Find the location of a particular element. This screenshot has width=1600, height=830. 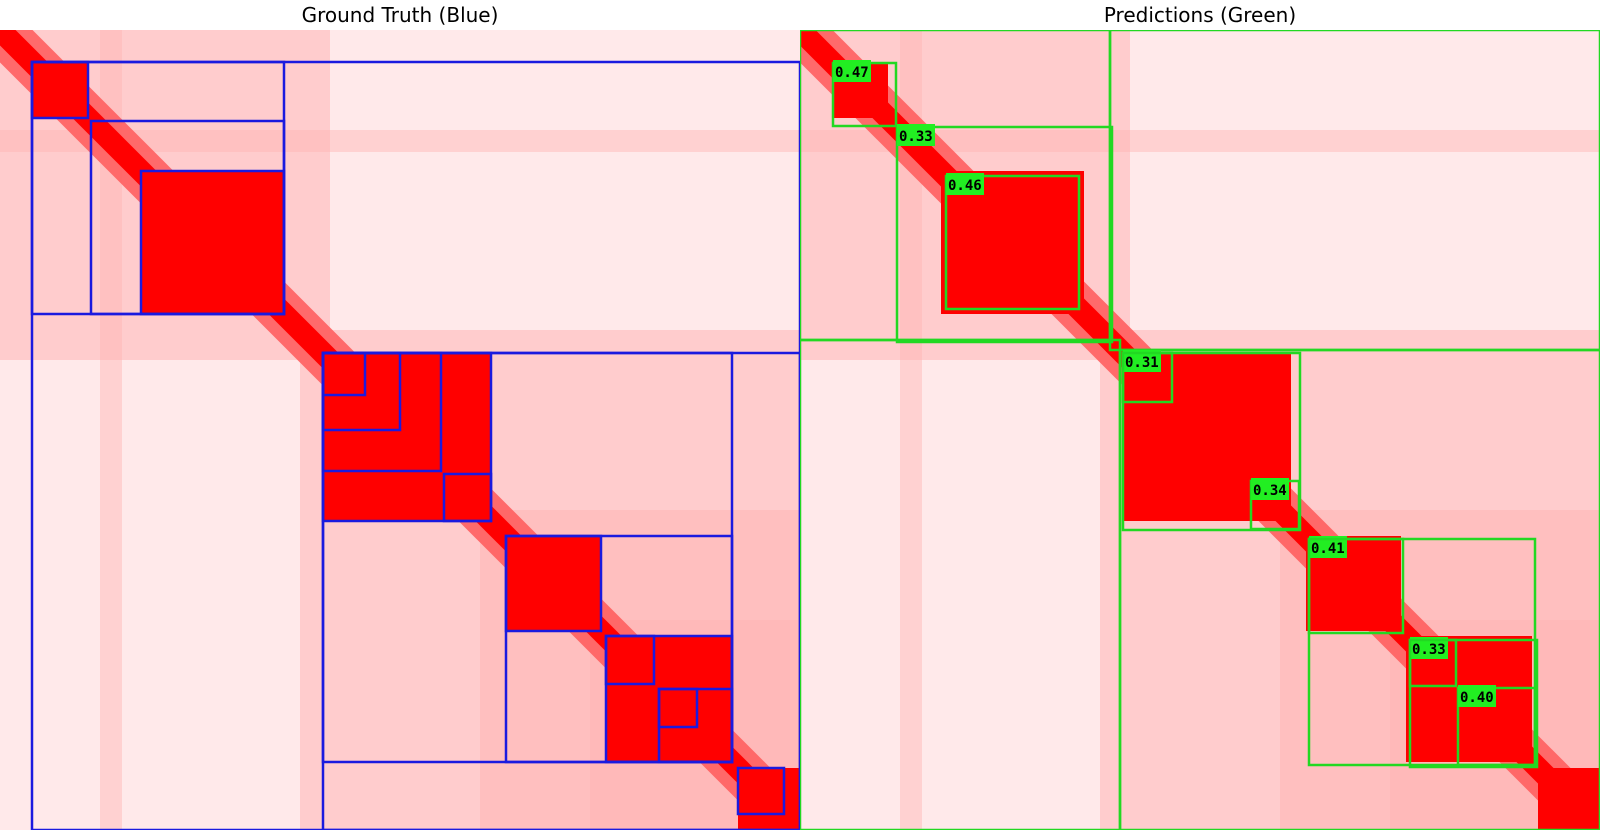

confidence-label: 0.34 is located at coordinates (1270, 491).